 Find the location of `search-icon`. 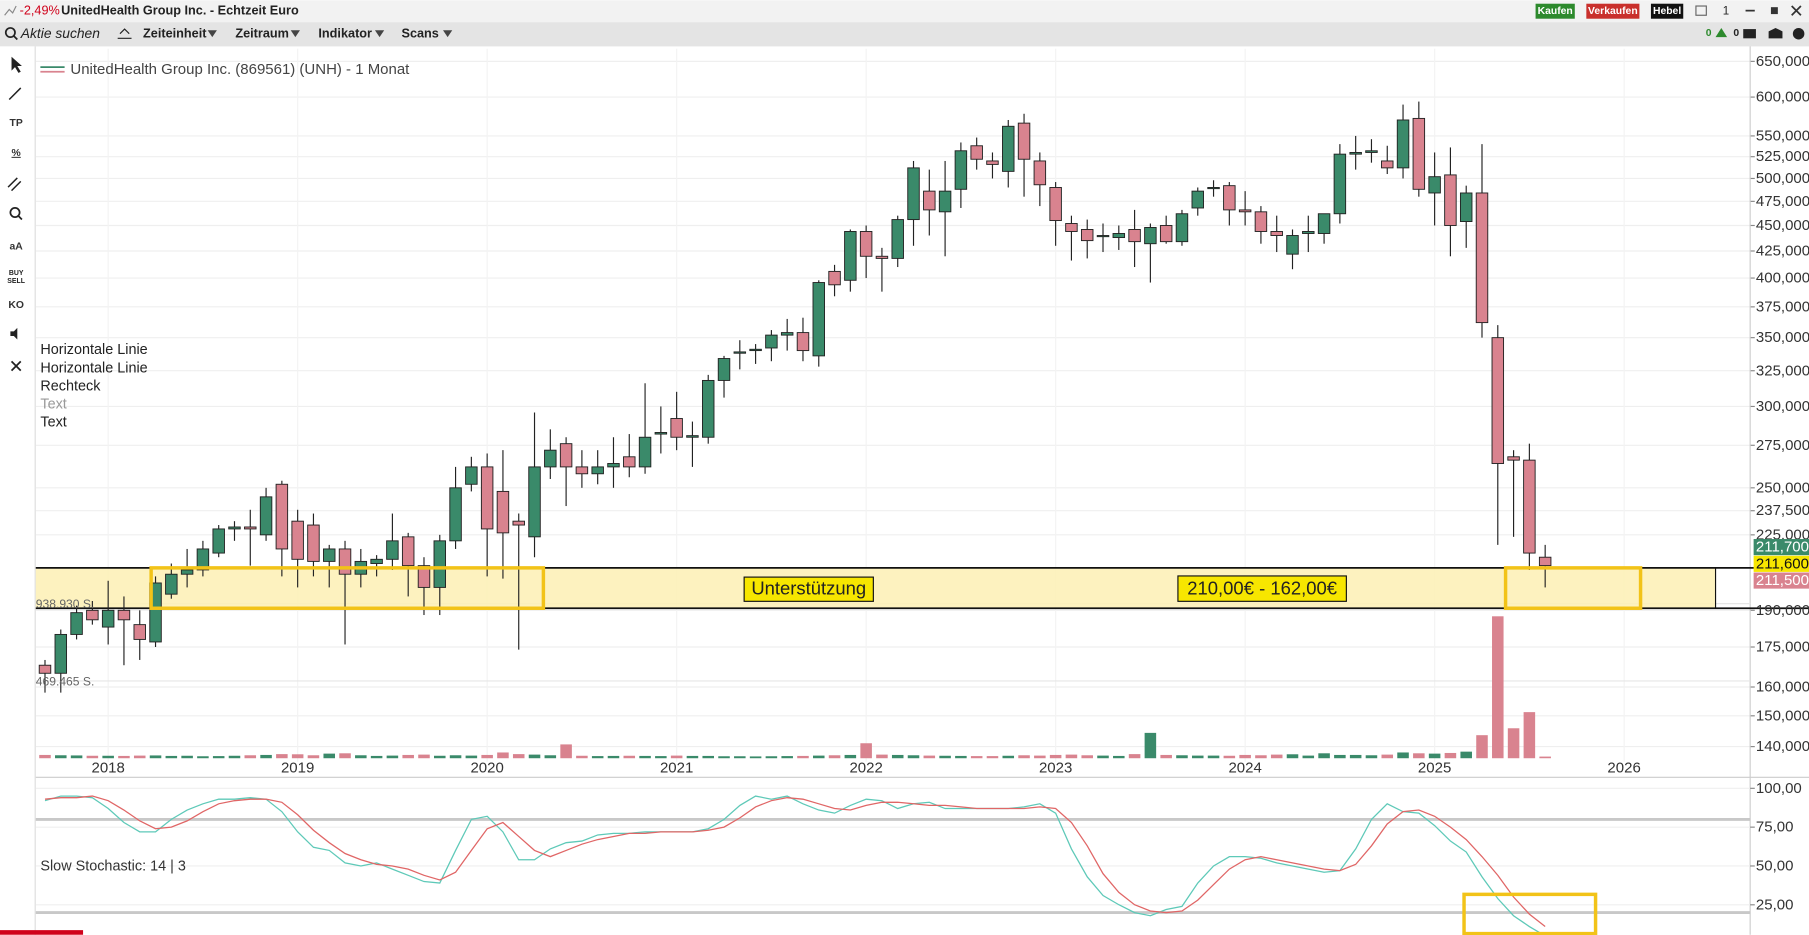

search-icon is located at coordinates (10, 33).